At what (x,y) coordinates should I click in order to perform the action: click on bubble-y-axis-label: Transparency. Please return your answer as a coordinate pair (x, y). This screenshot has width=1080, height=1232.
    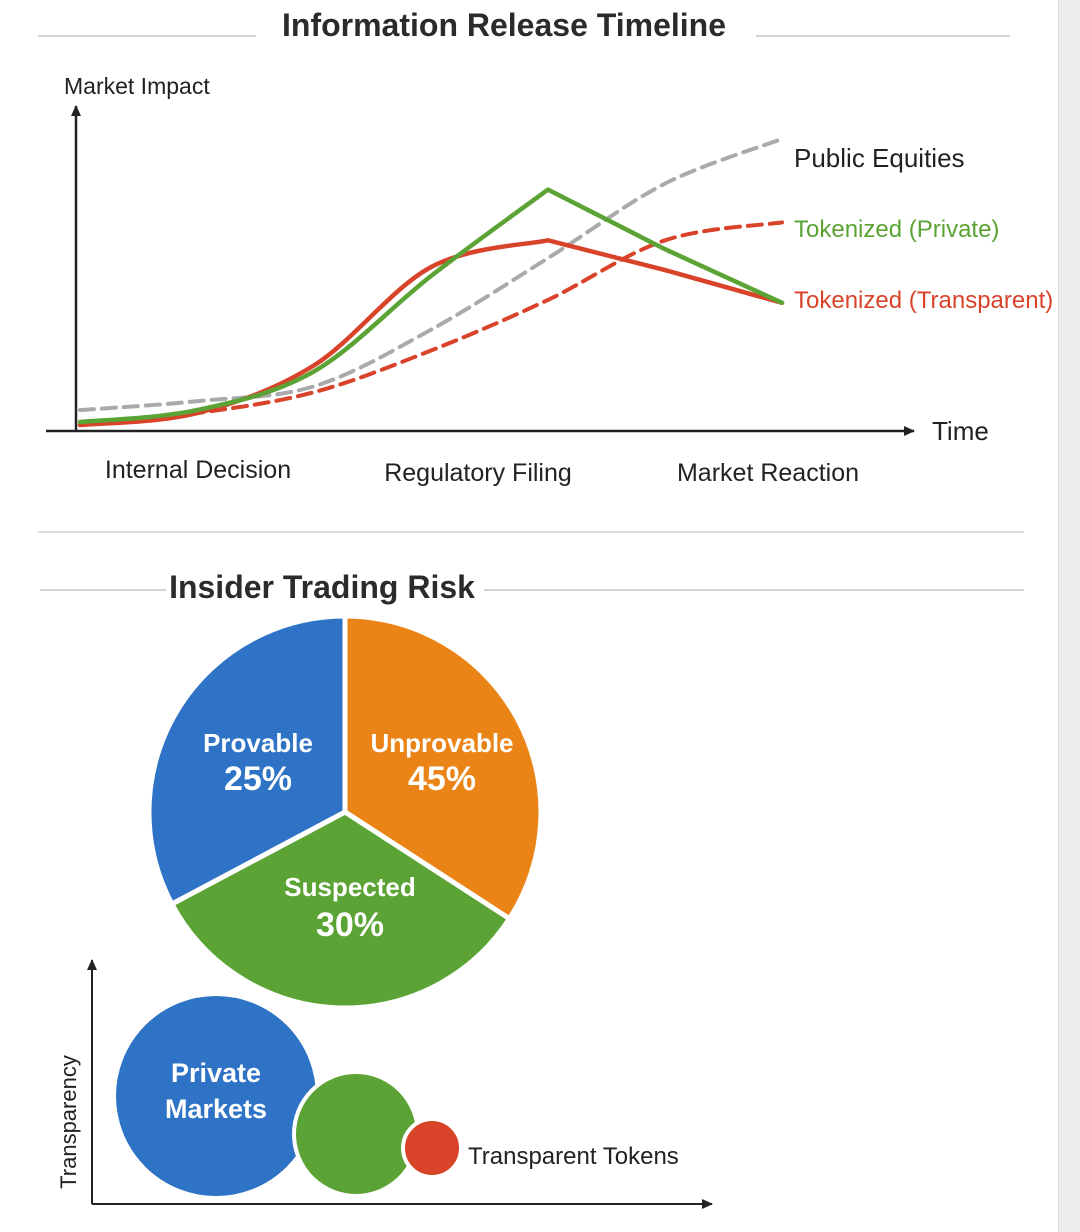
    Looking at the image, I should click on (68, 1122).